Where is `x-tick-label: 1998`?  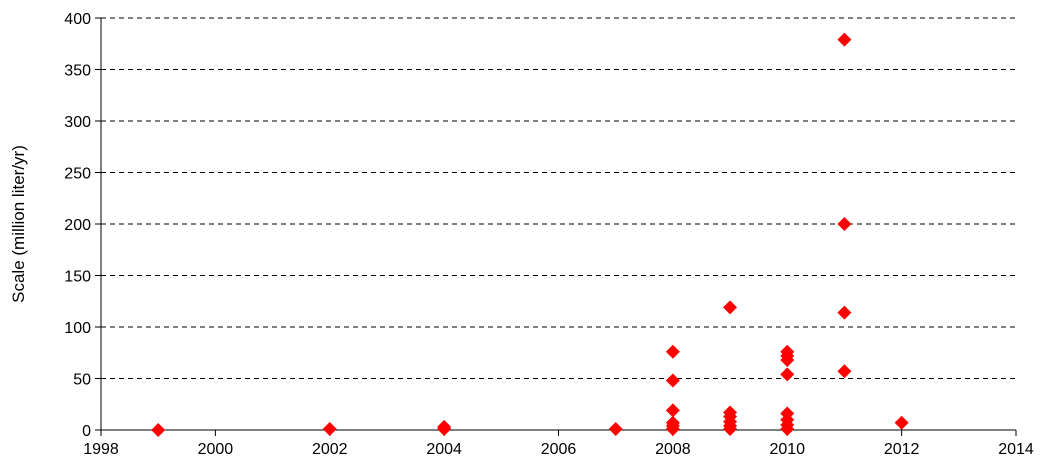
x-tick-label: 1998 is located at coordinates (101, 449).